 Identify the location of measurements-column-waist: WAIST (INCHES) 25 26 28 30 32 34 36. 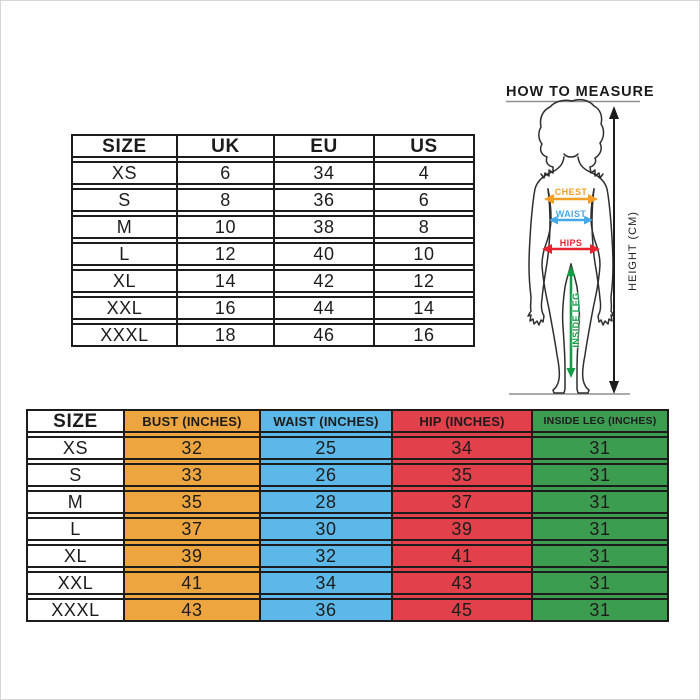
(325, 515).